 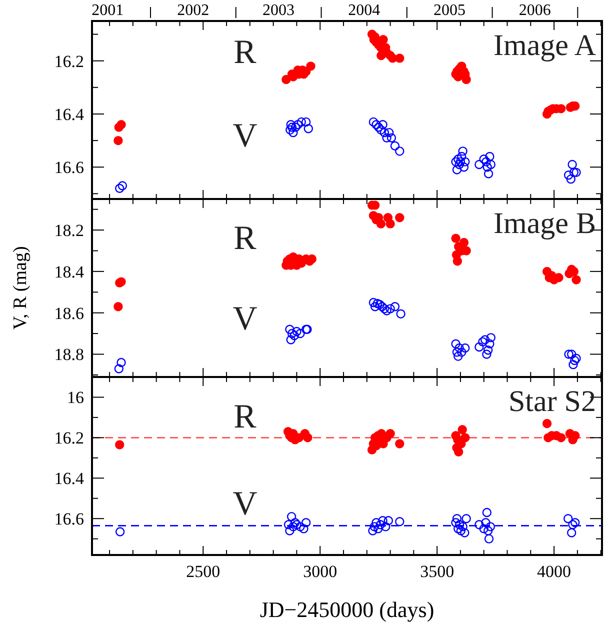 I want to click on x-axis-title: JD−2450000 (days), so click(x=347, y=609).